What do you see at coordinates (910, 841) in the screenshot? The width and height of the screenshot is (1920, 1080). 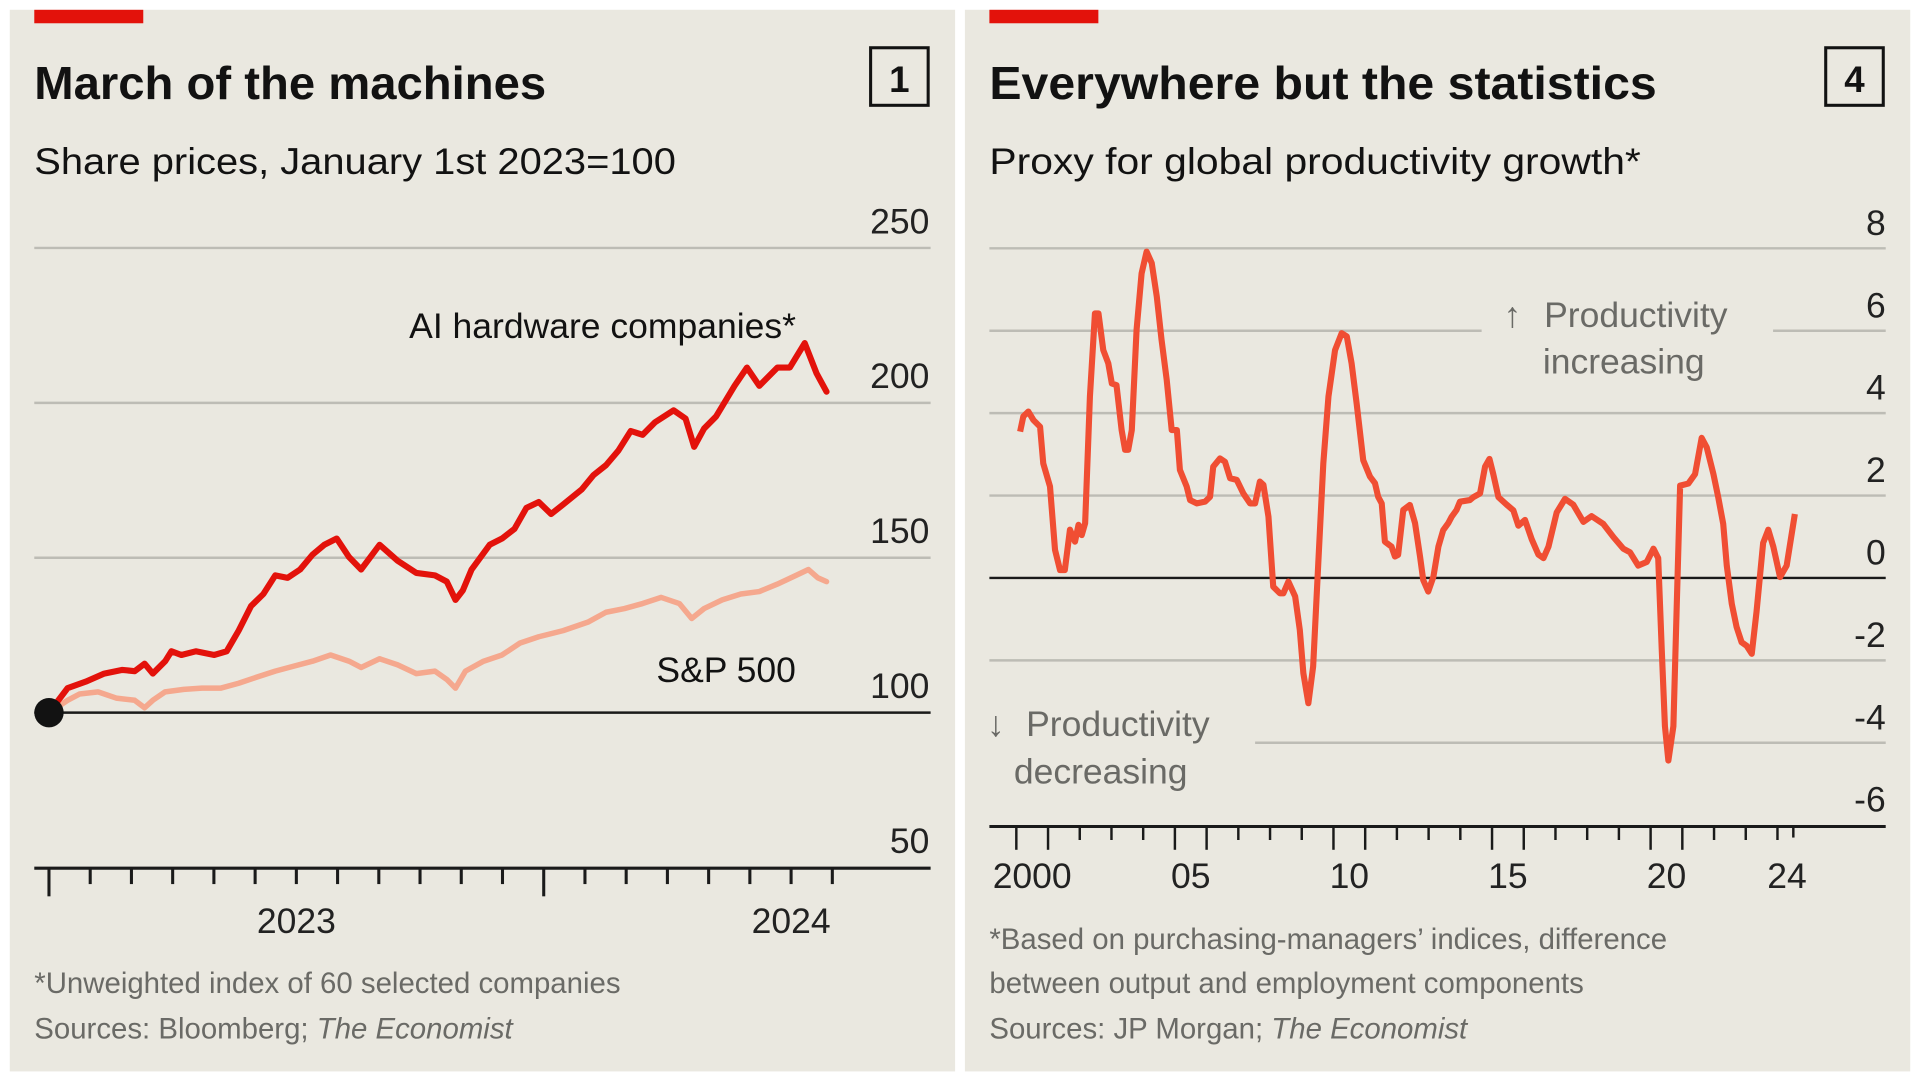 I see `y-tick-label: 50` at bounding box center [910, 841].